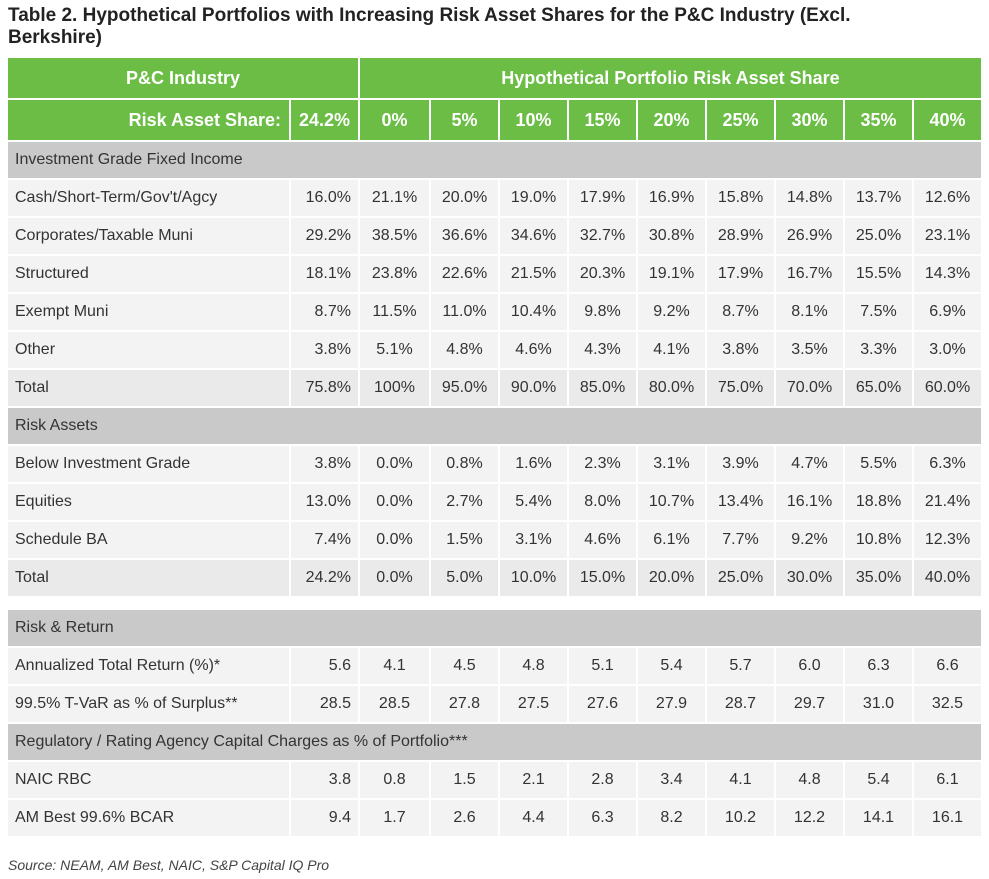 This screenshot has height=879, width=989. Describe the element at coordinates (325, 780) in the screenshot. I see `industry-value: 3.8` at that location.